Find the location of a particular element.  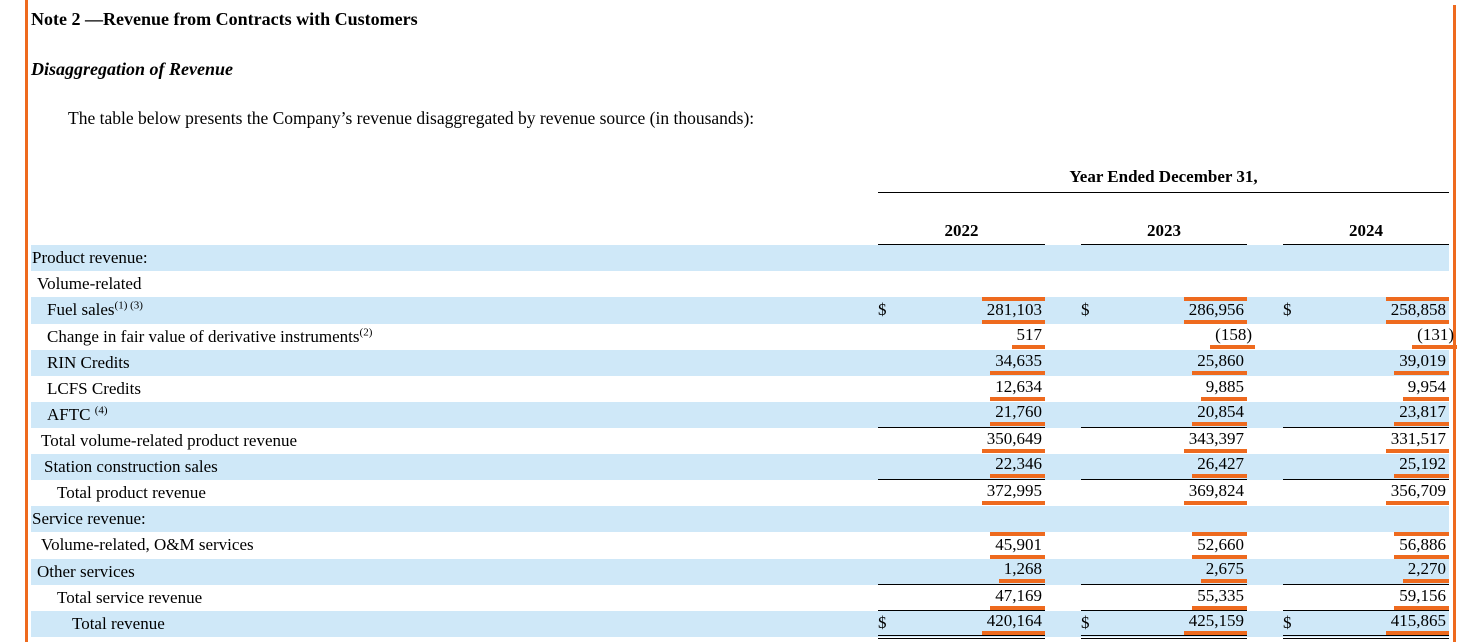

table-row: LCFS Credits 12,634 9,885 9,954 is located at coordinates (740, 389).